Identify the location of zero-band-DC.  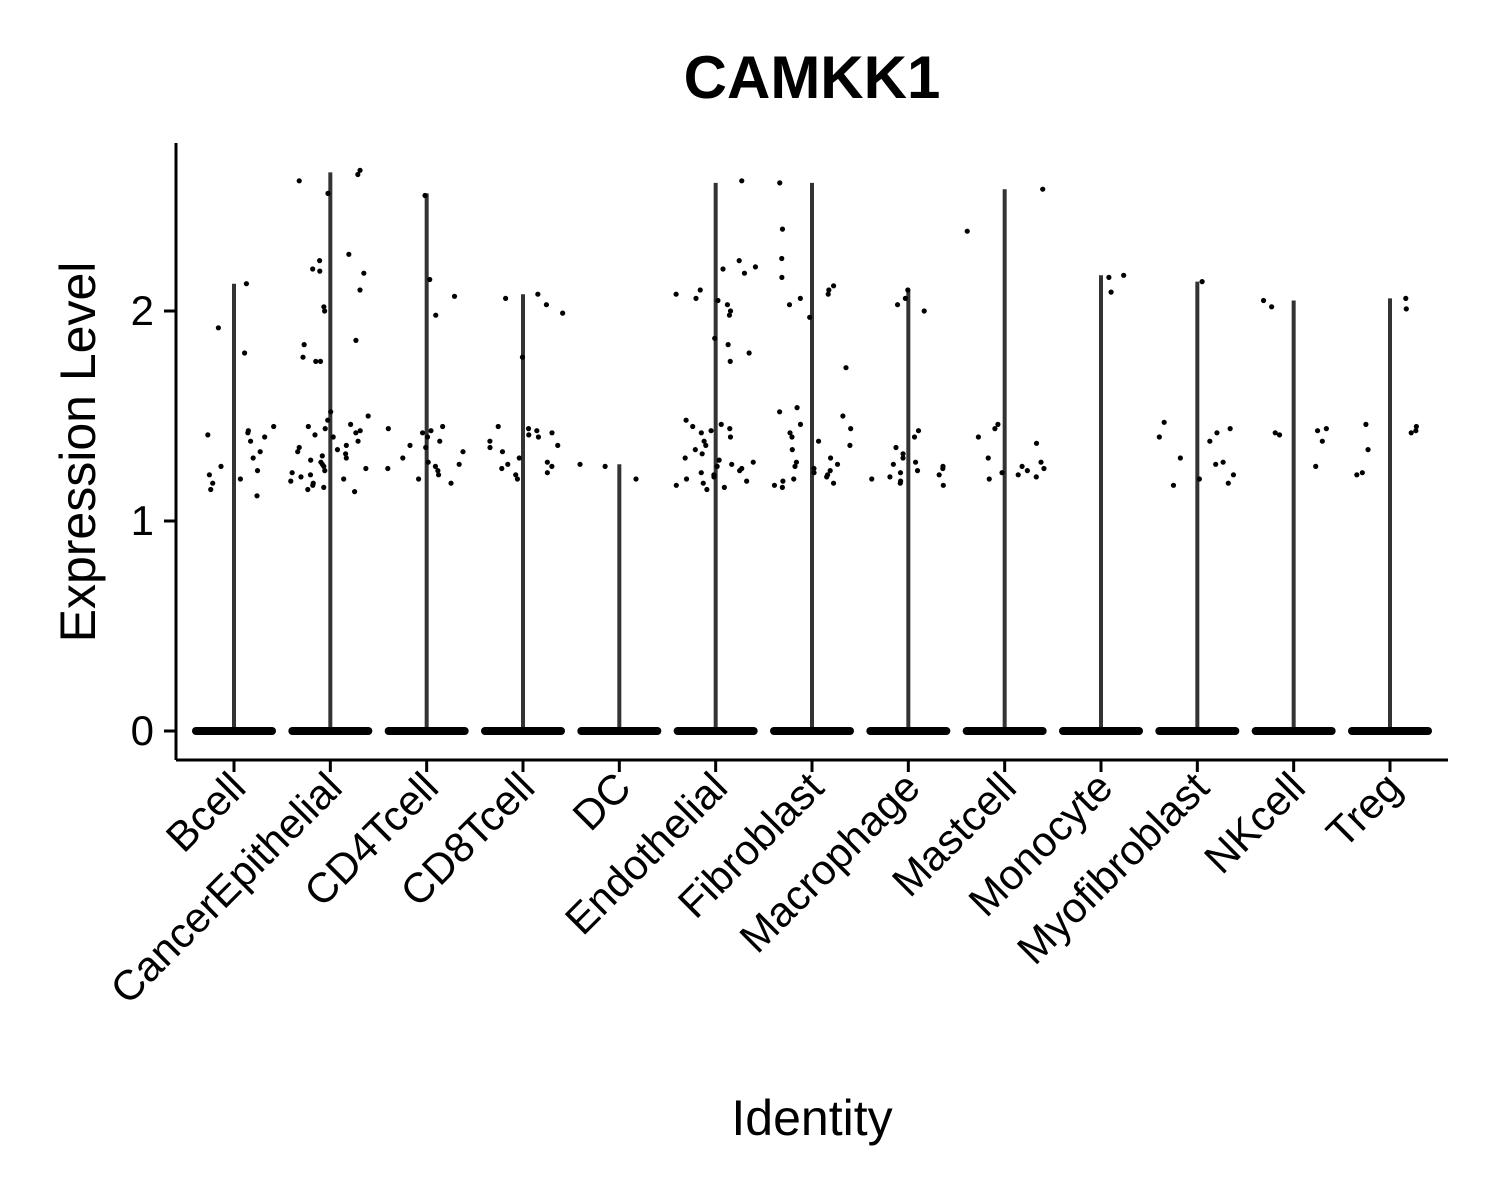
(619, 731).